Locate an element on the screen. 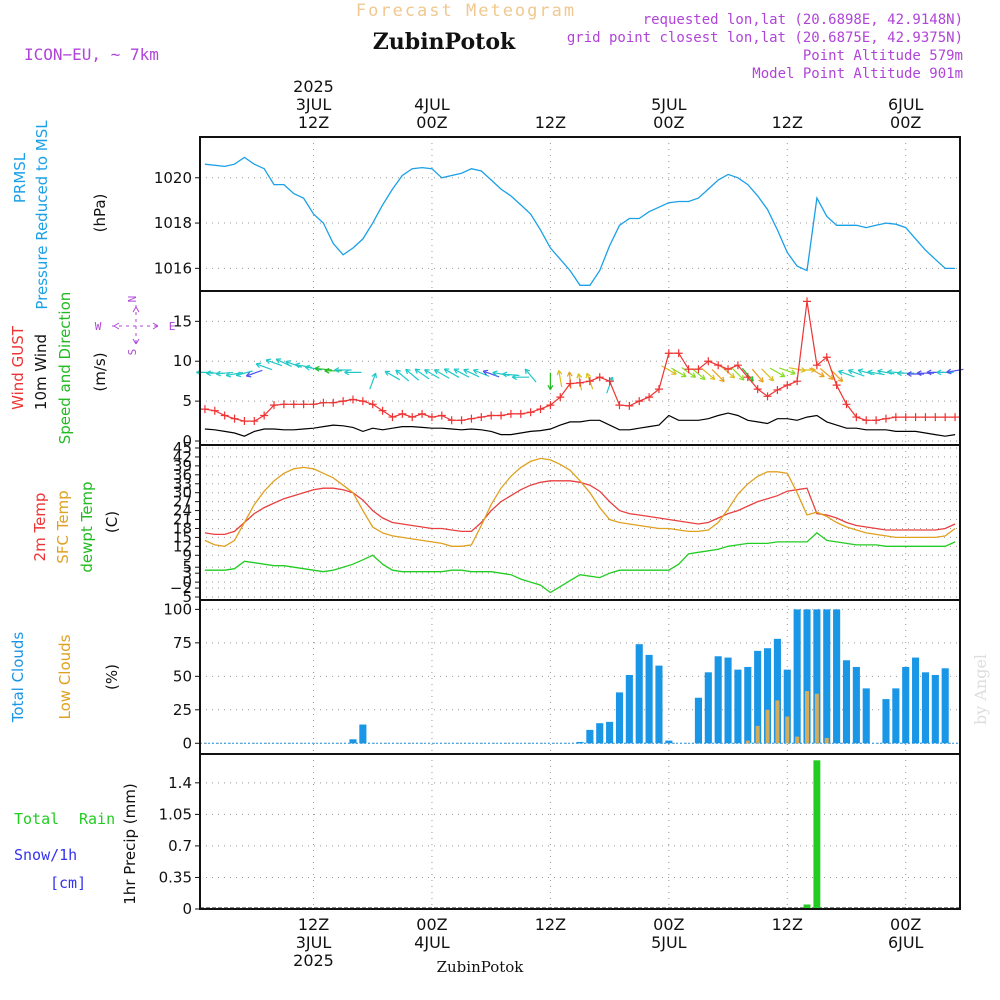 The image size is (1000, 1000). model-label: ICON−EU, ~ 7km is located at coordinates (91, 54).